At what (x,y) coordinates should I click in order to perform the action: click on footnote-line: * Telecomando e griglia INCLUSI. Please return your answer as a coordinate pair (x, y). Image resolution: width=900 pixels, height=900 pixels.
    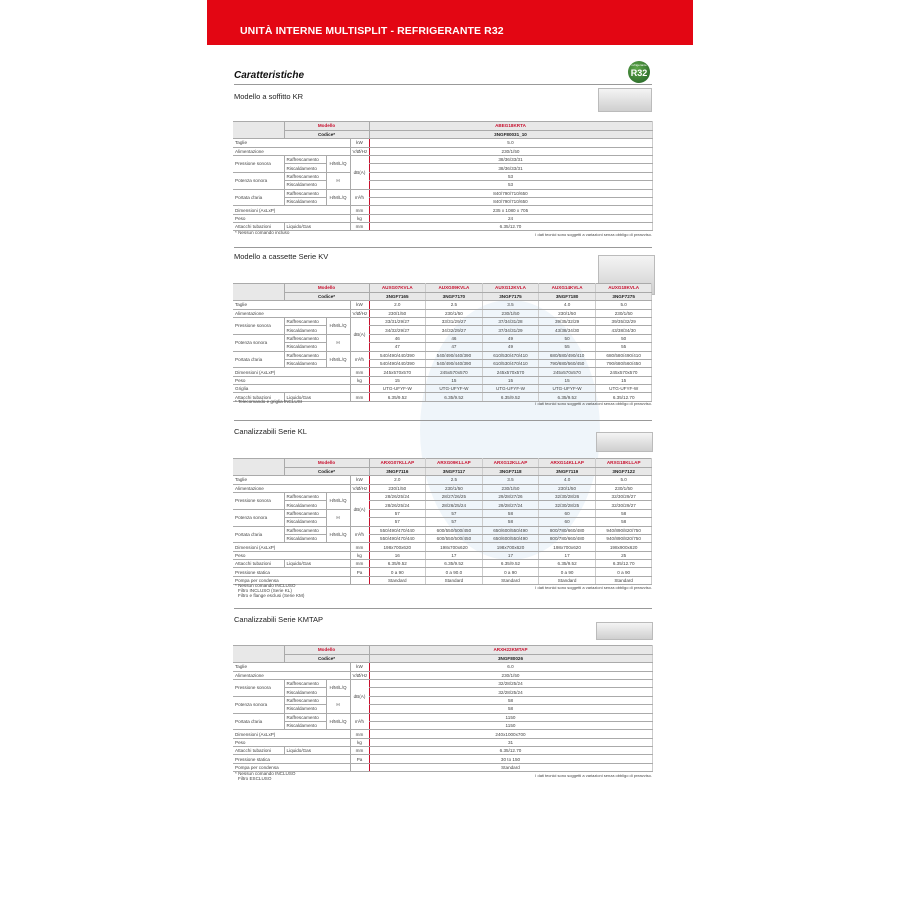
    Looking at the image, I should click on (269, 401).